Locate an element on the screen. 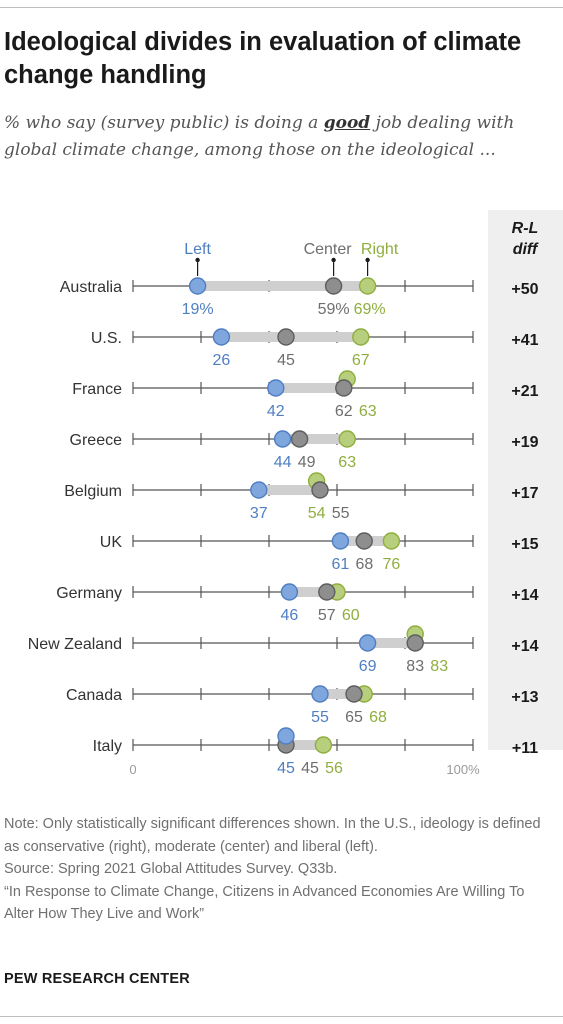  value-label-center: 49 is located at coordinates (307, 462).